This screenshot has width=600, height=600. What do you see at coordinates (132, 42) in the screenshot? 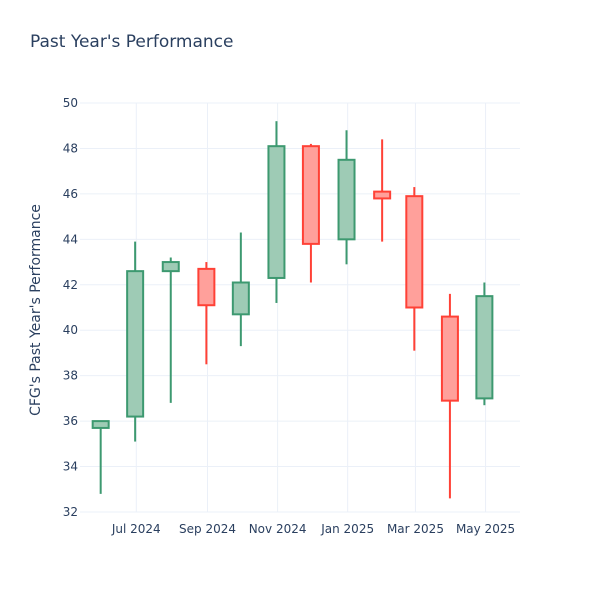
I see `chart-title: Past Year's Performance` at bounding box center [132, 42].